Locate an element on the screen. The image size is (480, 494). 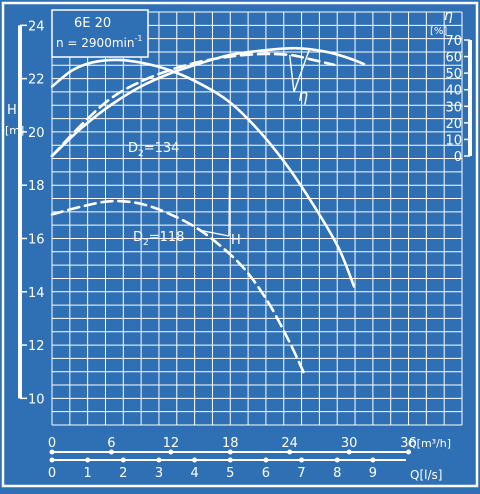
flow-m3h-unit: [m³/h] is located at coordinates (434, 443).